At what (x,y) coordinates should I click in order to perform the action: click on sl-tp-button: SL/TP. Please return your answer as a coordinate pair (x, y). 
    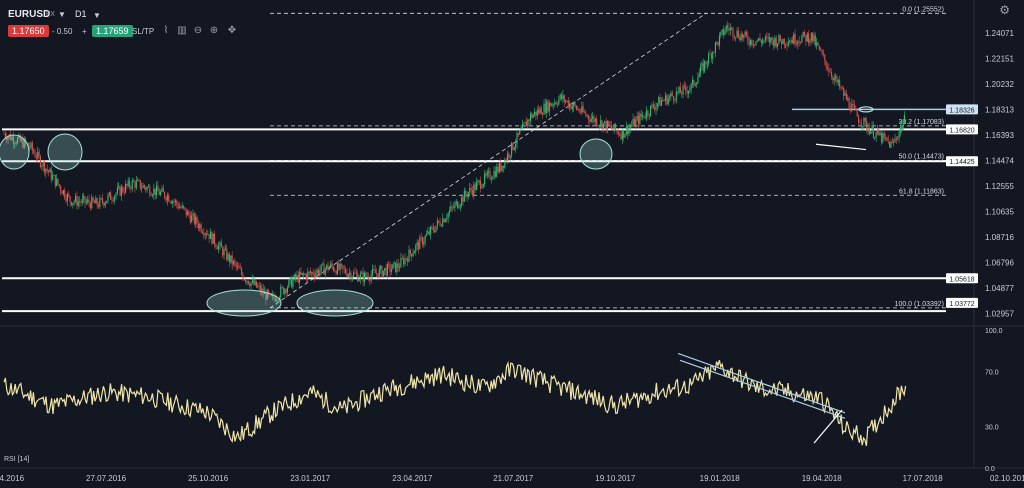
    Looking at the image, I should click on (143, 31).